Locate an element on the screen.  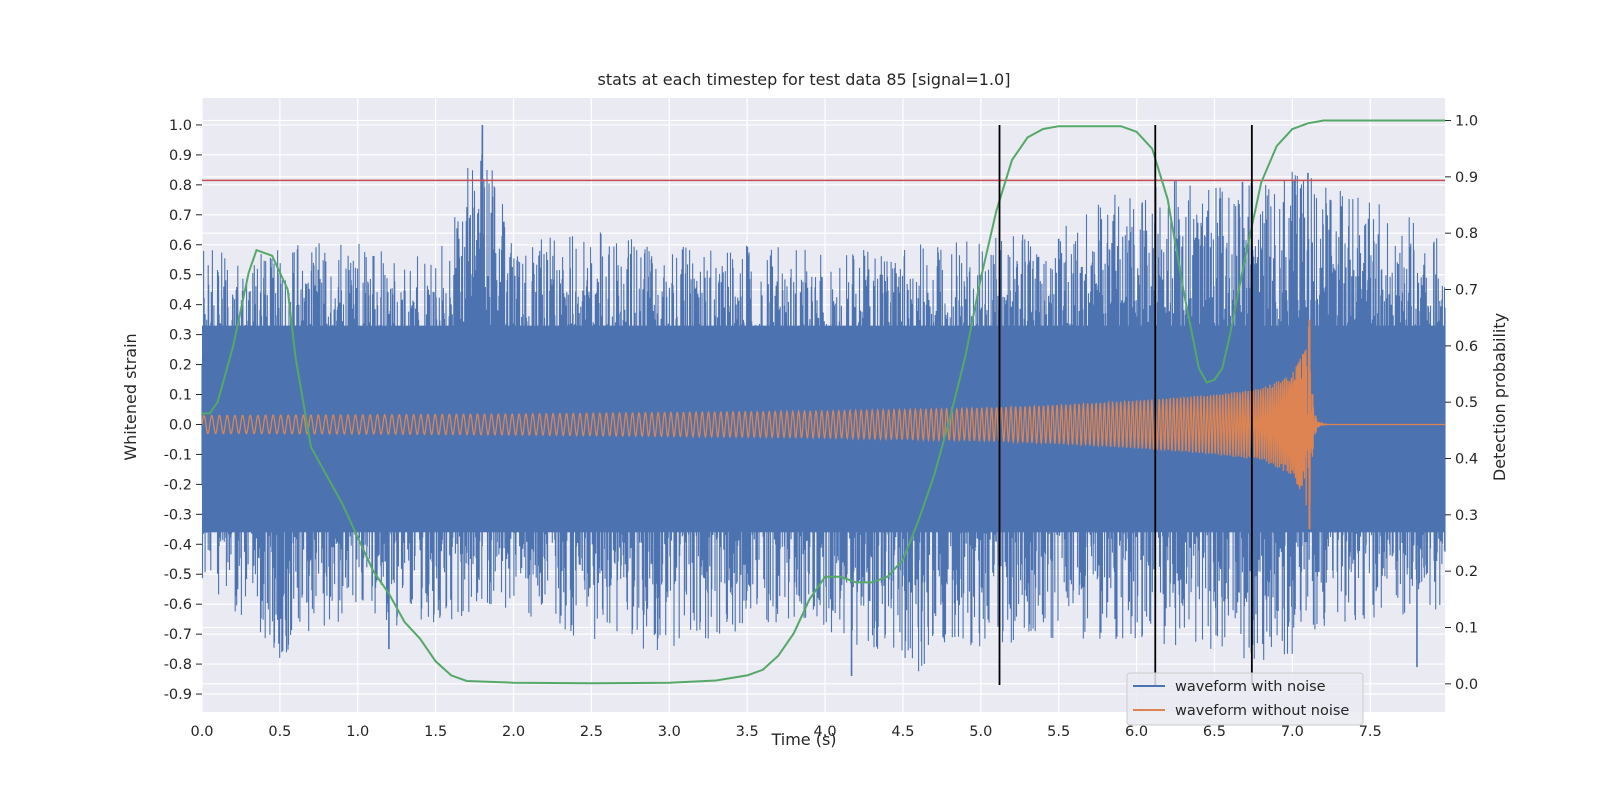
legend-label-noisy: waveform with noise is located at coordinates (1250, 687).